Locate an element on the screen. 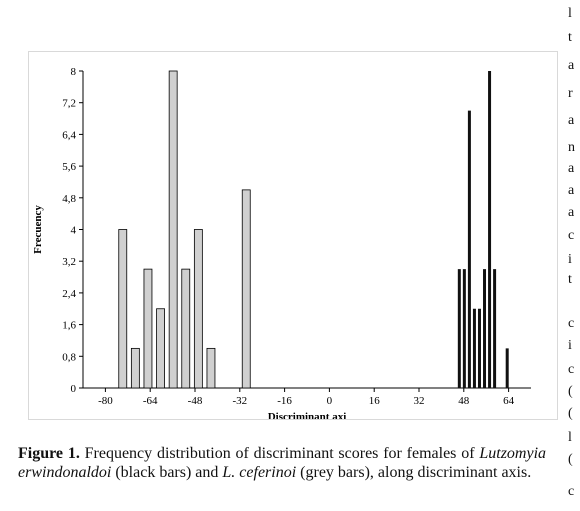  y-tick-label: 2,4 is located at coordinates (69, 294).